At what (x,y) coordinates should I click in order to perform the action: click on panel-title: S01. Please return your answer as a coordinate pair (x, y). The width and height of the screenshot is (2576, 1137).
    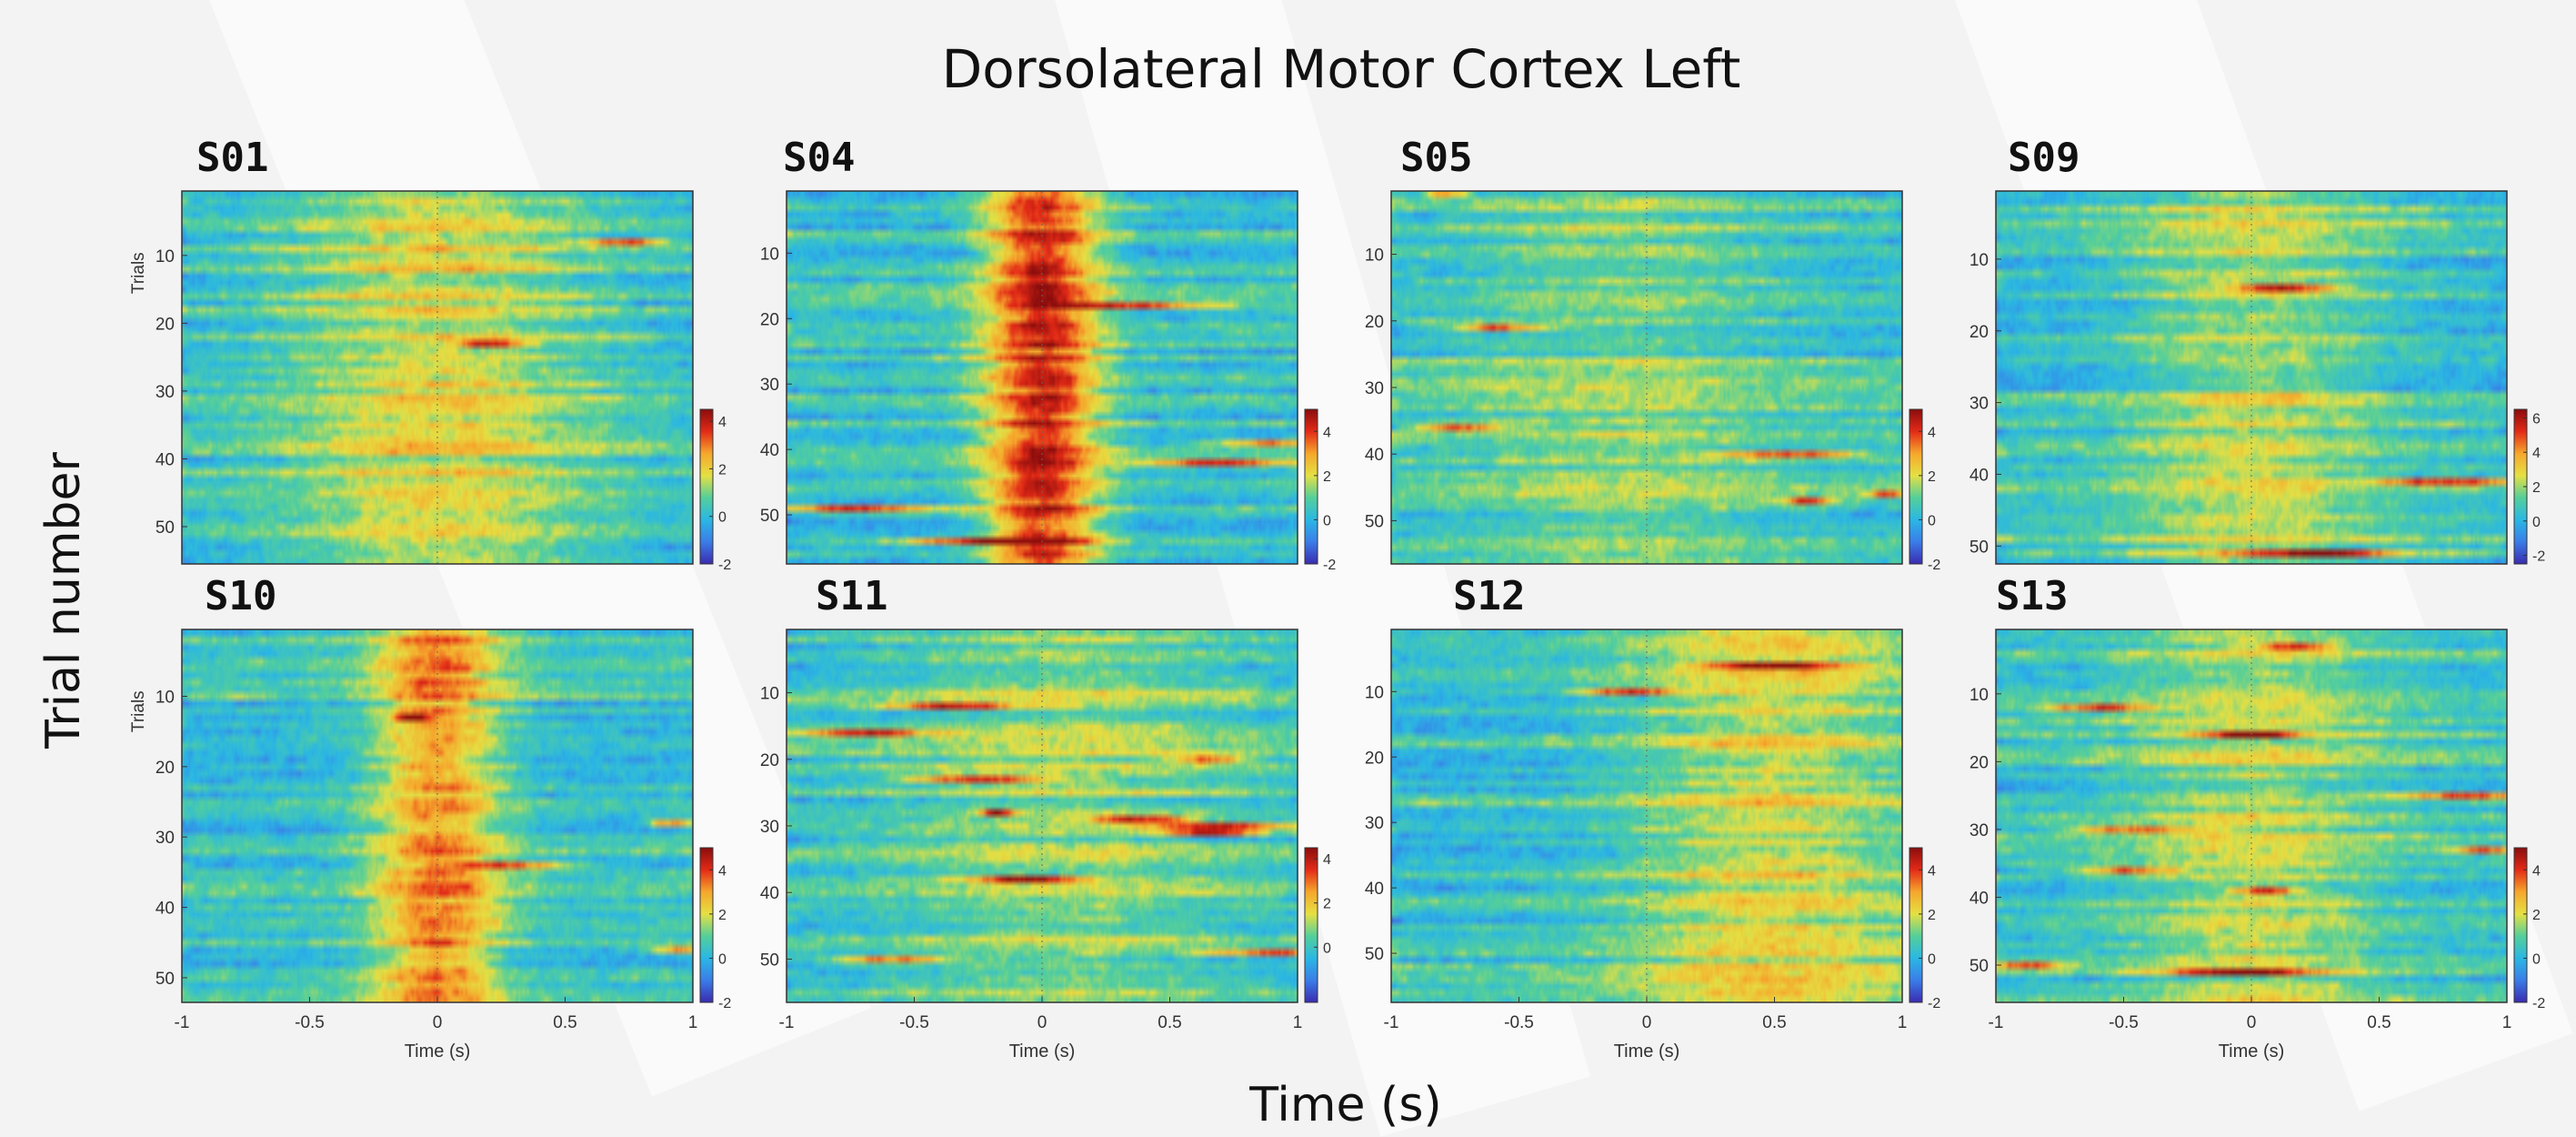
    Looking at the image, I should click on (233, 158).